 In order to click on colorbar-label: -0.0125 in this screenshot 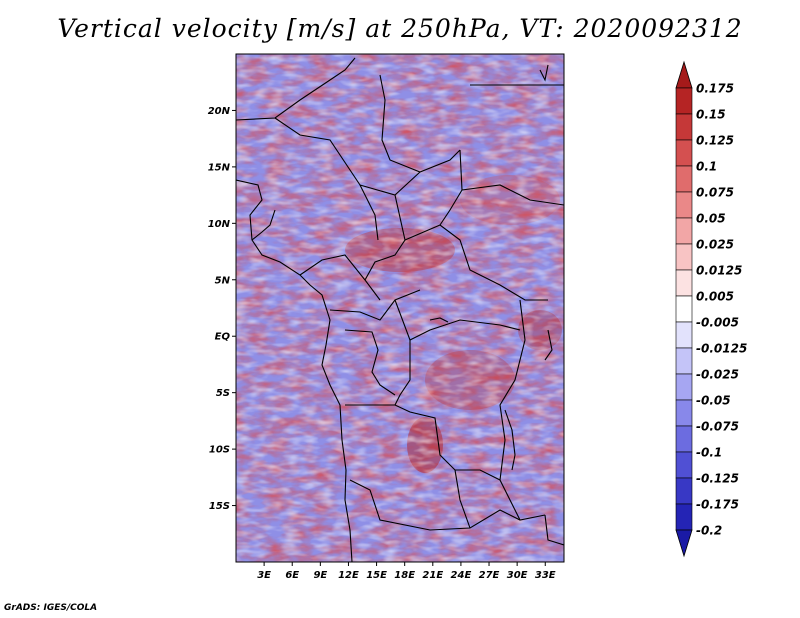, I will do `click(721, 349)`.